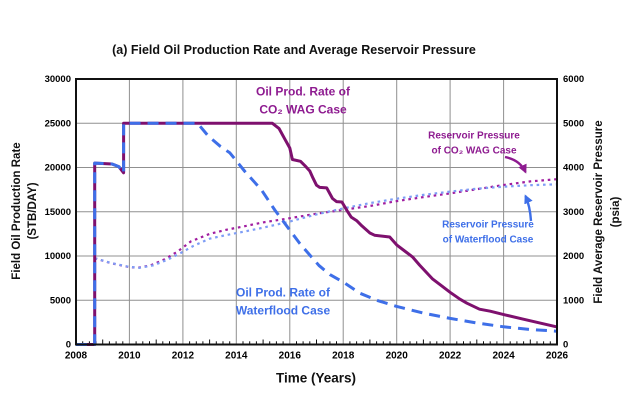  What do you see at coordinates (236, 356) in the screenshot?
I see `svg-text: 2014` at bounding box center [236, 356].